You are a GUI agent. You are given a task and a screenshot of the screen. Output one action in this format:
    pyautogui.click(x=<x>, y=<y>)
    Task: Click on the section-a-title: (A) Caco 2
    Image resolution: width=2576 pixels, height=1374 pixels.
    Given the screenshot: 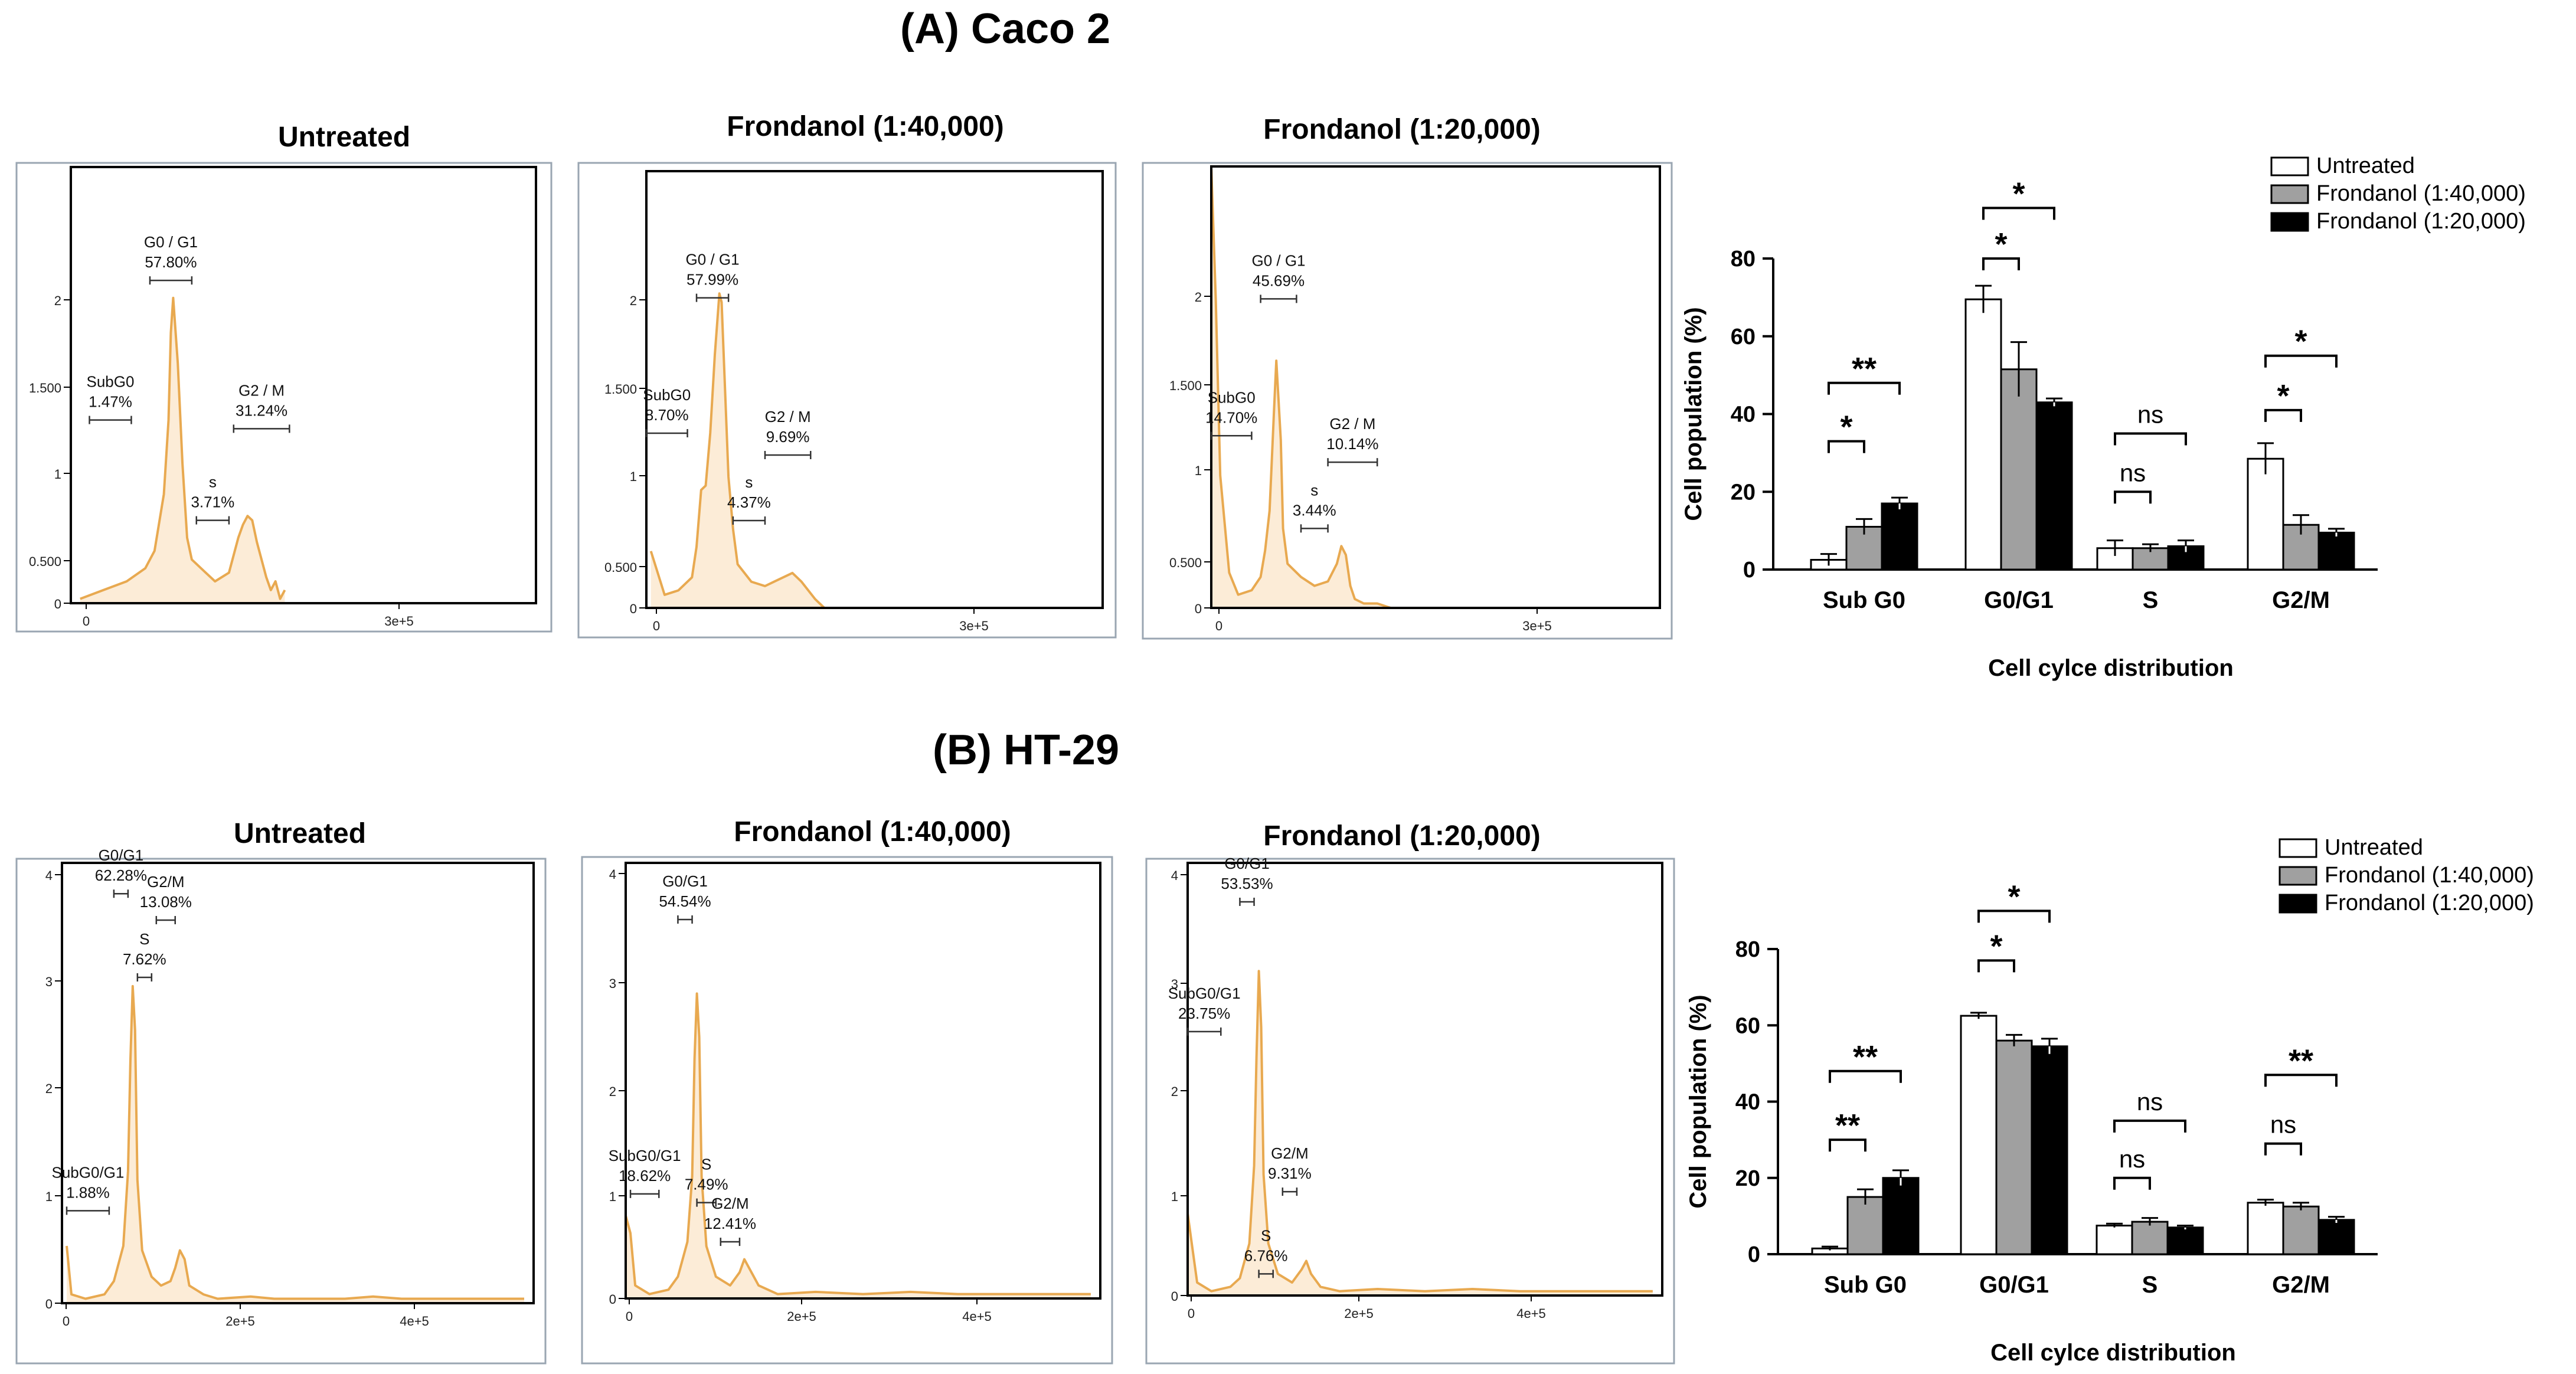 What is the action you would take?
    pyautogui.click(x=1005, y=29)
    